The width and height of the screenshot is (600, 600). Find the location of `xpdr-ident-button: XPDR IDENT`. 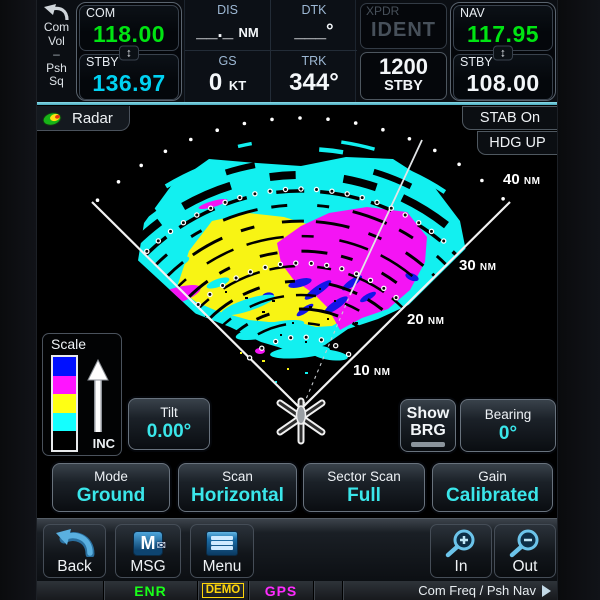

xpdr-ident-button: XPDR IDENT is located at coordinates (403, 26).